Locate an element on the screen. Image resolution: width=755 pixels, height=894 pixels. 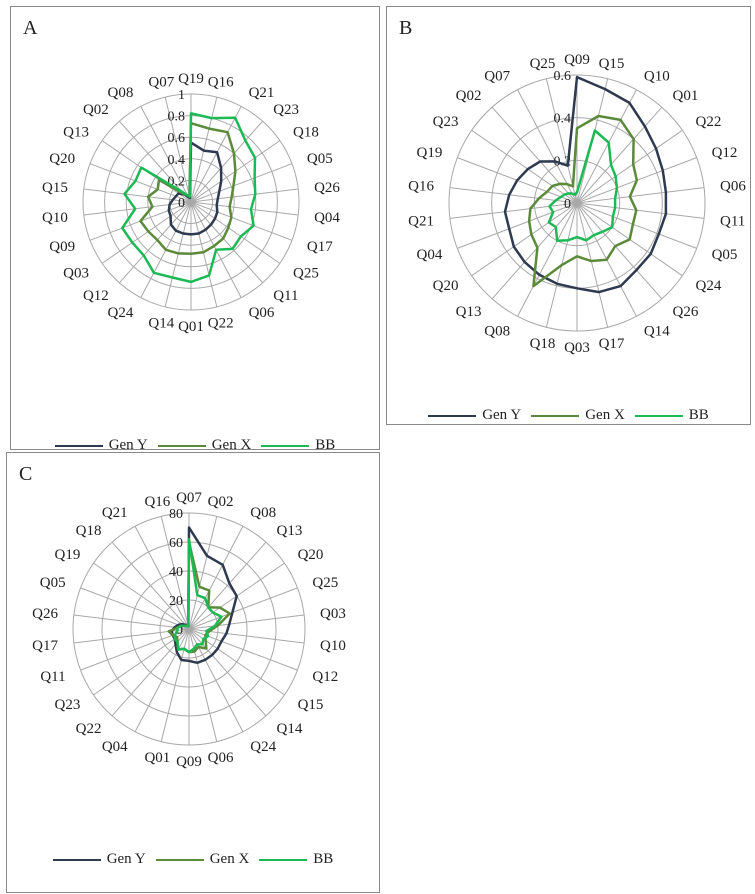
tick-label: 80 is located at coordinates (176, 514).